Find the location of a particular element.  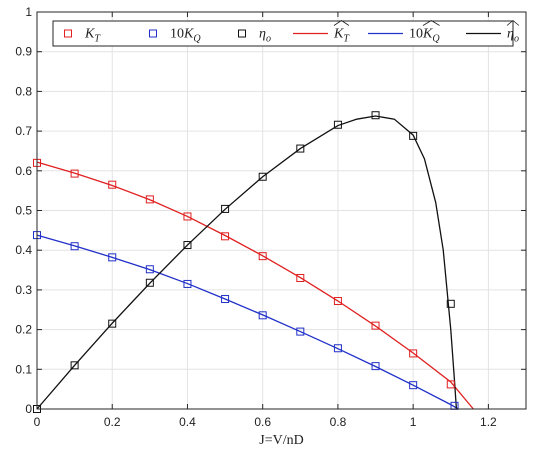

x-tick-label: 1.2 is located at coordinates (488, 422).